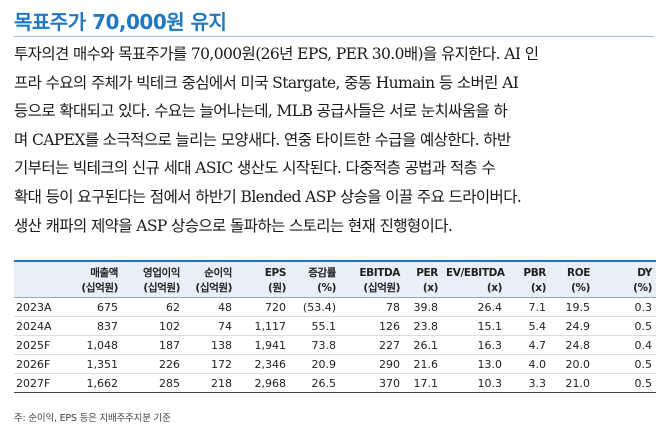 The height and width of the screenshot is (429, 666). Describe the element at coordinates (263, 383) in the screenshot. I see `table-cell: 2,968` at that location.